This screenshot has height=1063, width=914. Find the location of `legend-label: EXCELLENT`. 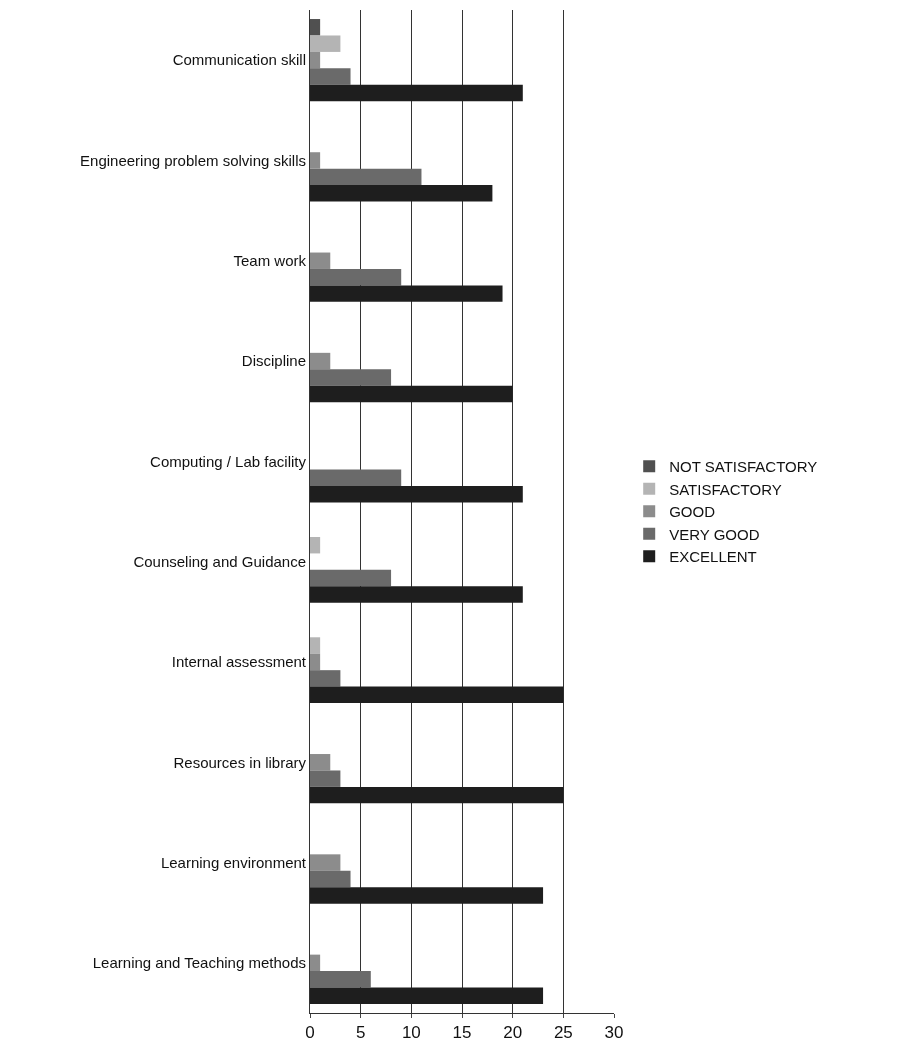

legend-label: EXCELLENT is located at coordinates (713, 557).